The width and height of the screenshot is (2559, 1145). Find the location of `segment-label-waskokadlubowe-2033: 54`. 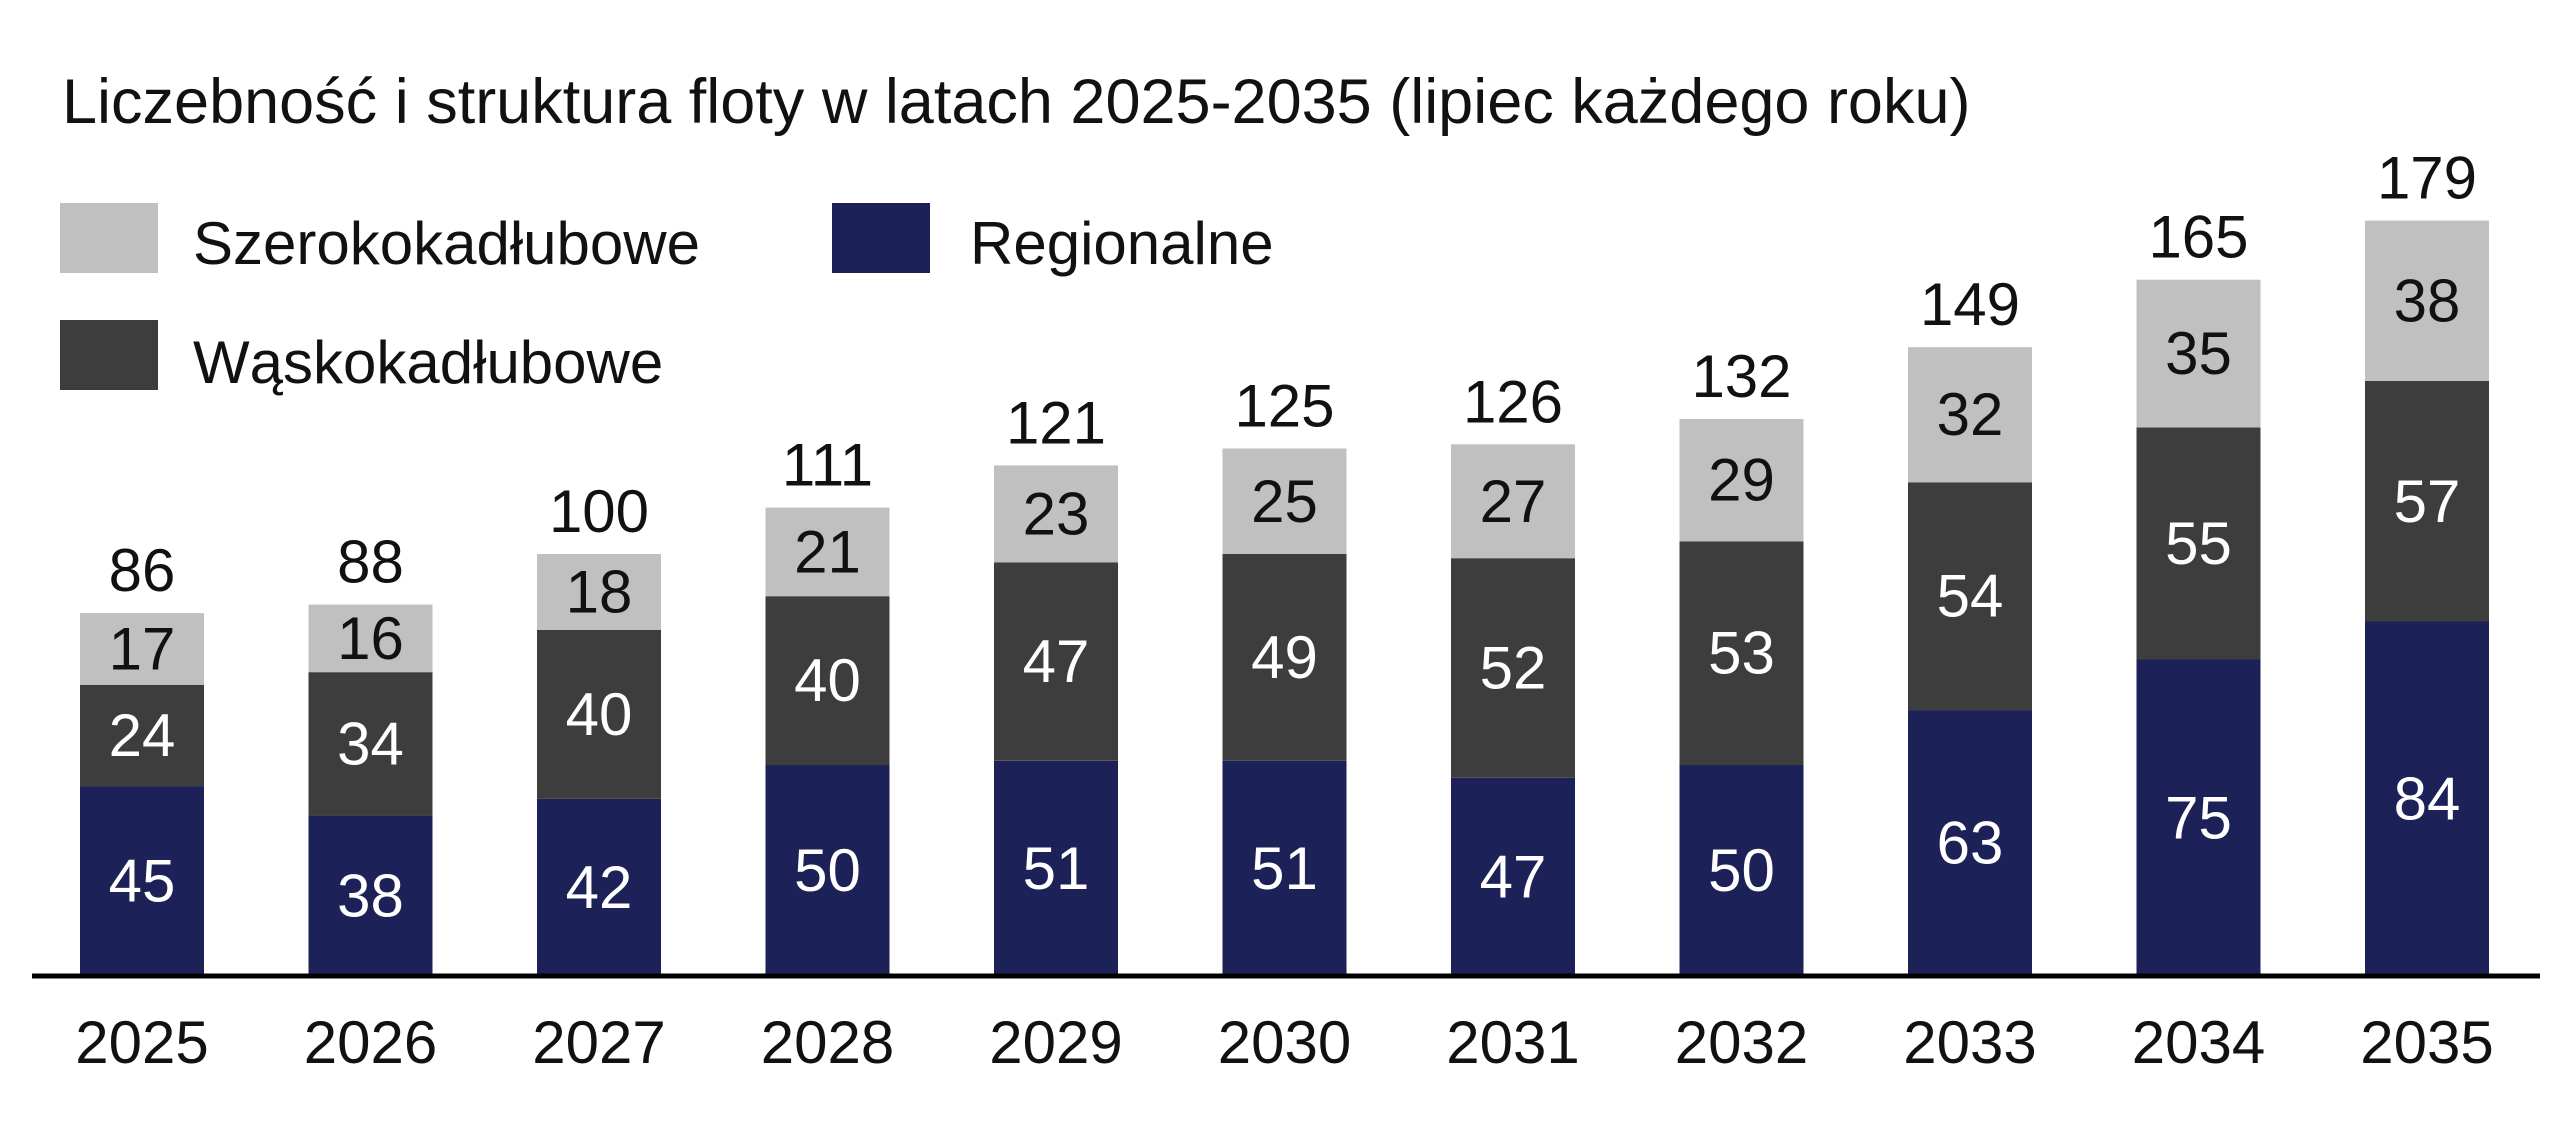

segment-label-waskokadlubowe-2033: 54 is located at coordinates (1970, 596).